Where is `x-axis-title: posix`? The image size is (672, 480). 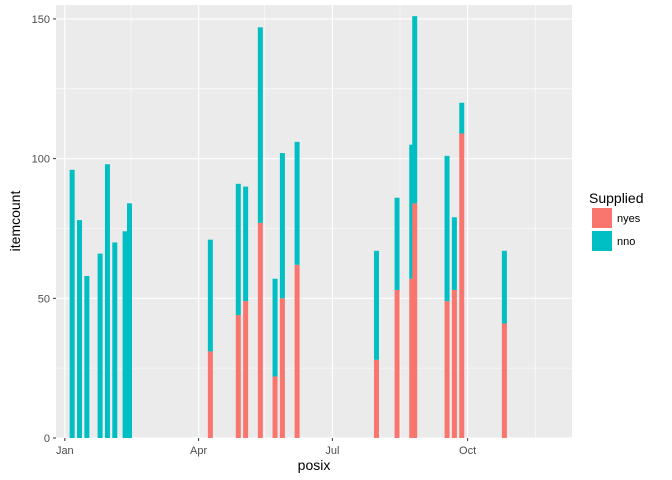 x-axis-title: posix is located at coordinates (314, 465).